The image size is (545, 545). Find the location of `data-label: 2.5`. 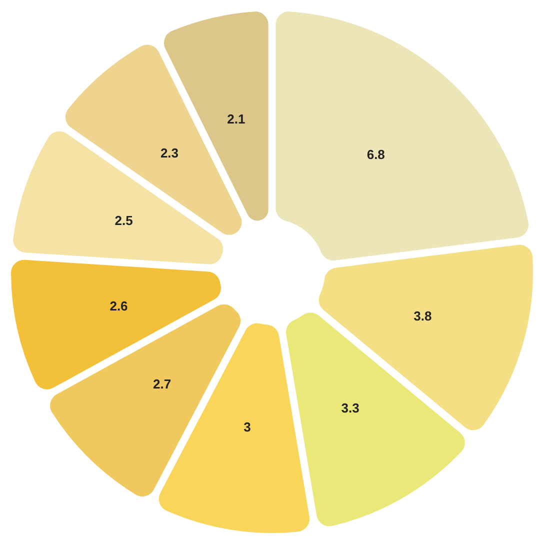

data-label: 2.5 is located at coordinates (123, 220).